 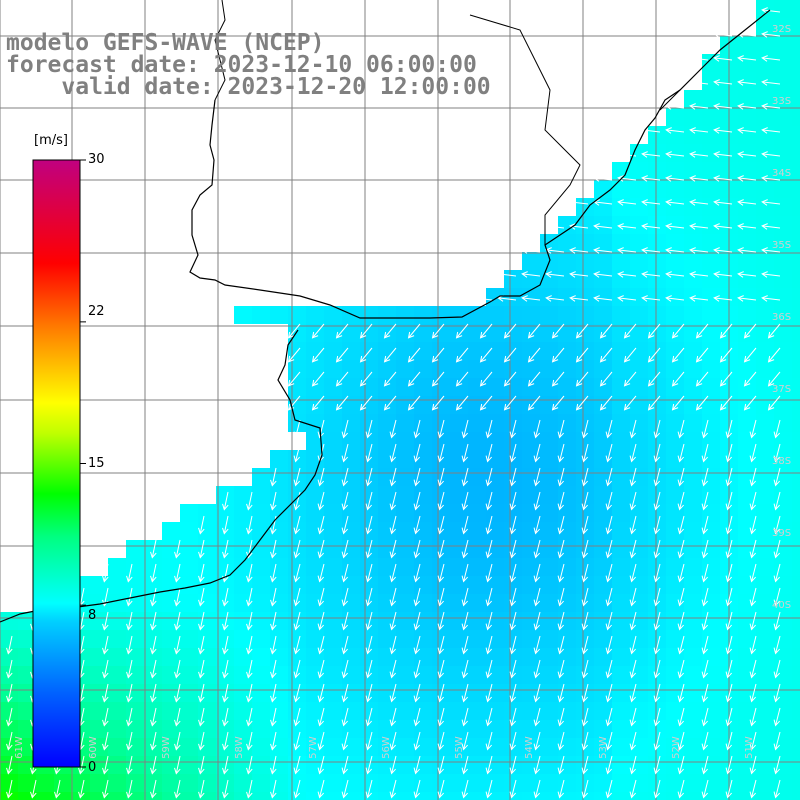 What do you see at coordinates (96, 463) in the screenshot?
I see `colorbar-tick-label: 15` at bounding box center [96, 463].